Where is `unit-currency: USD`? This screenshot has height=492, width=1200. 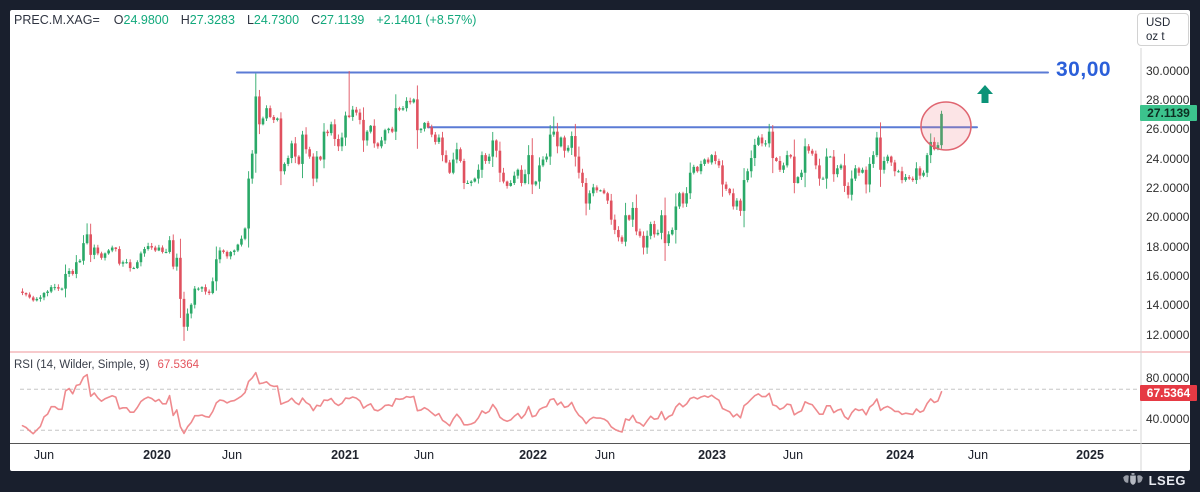 unit-currency: USD is located at coordinates (1158, 23).